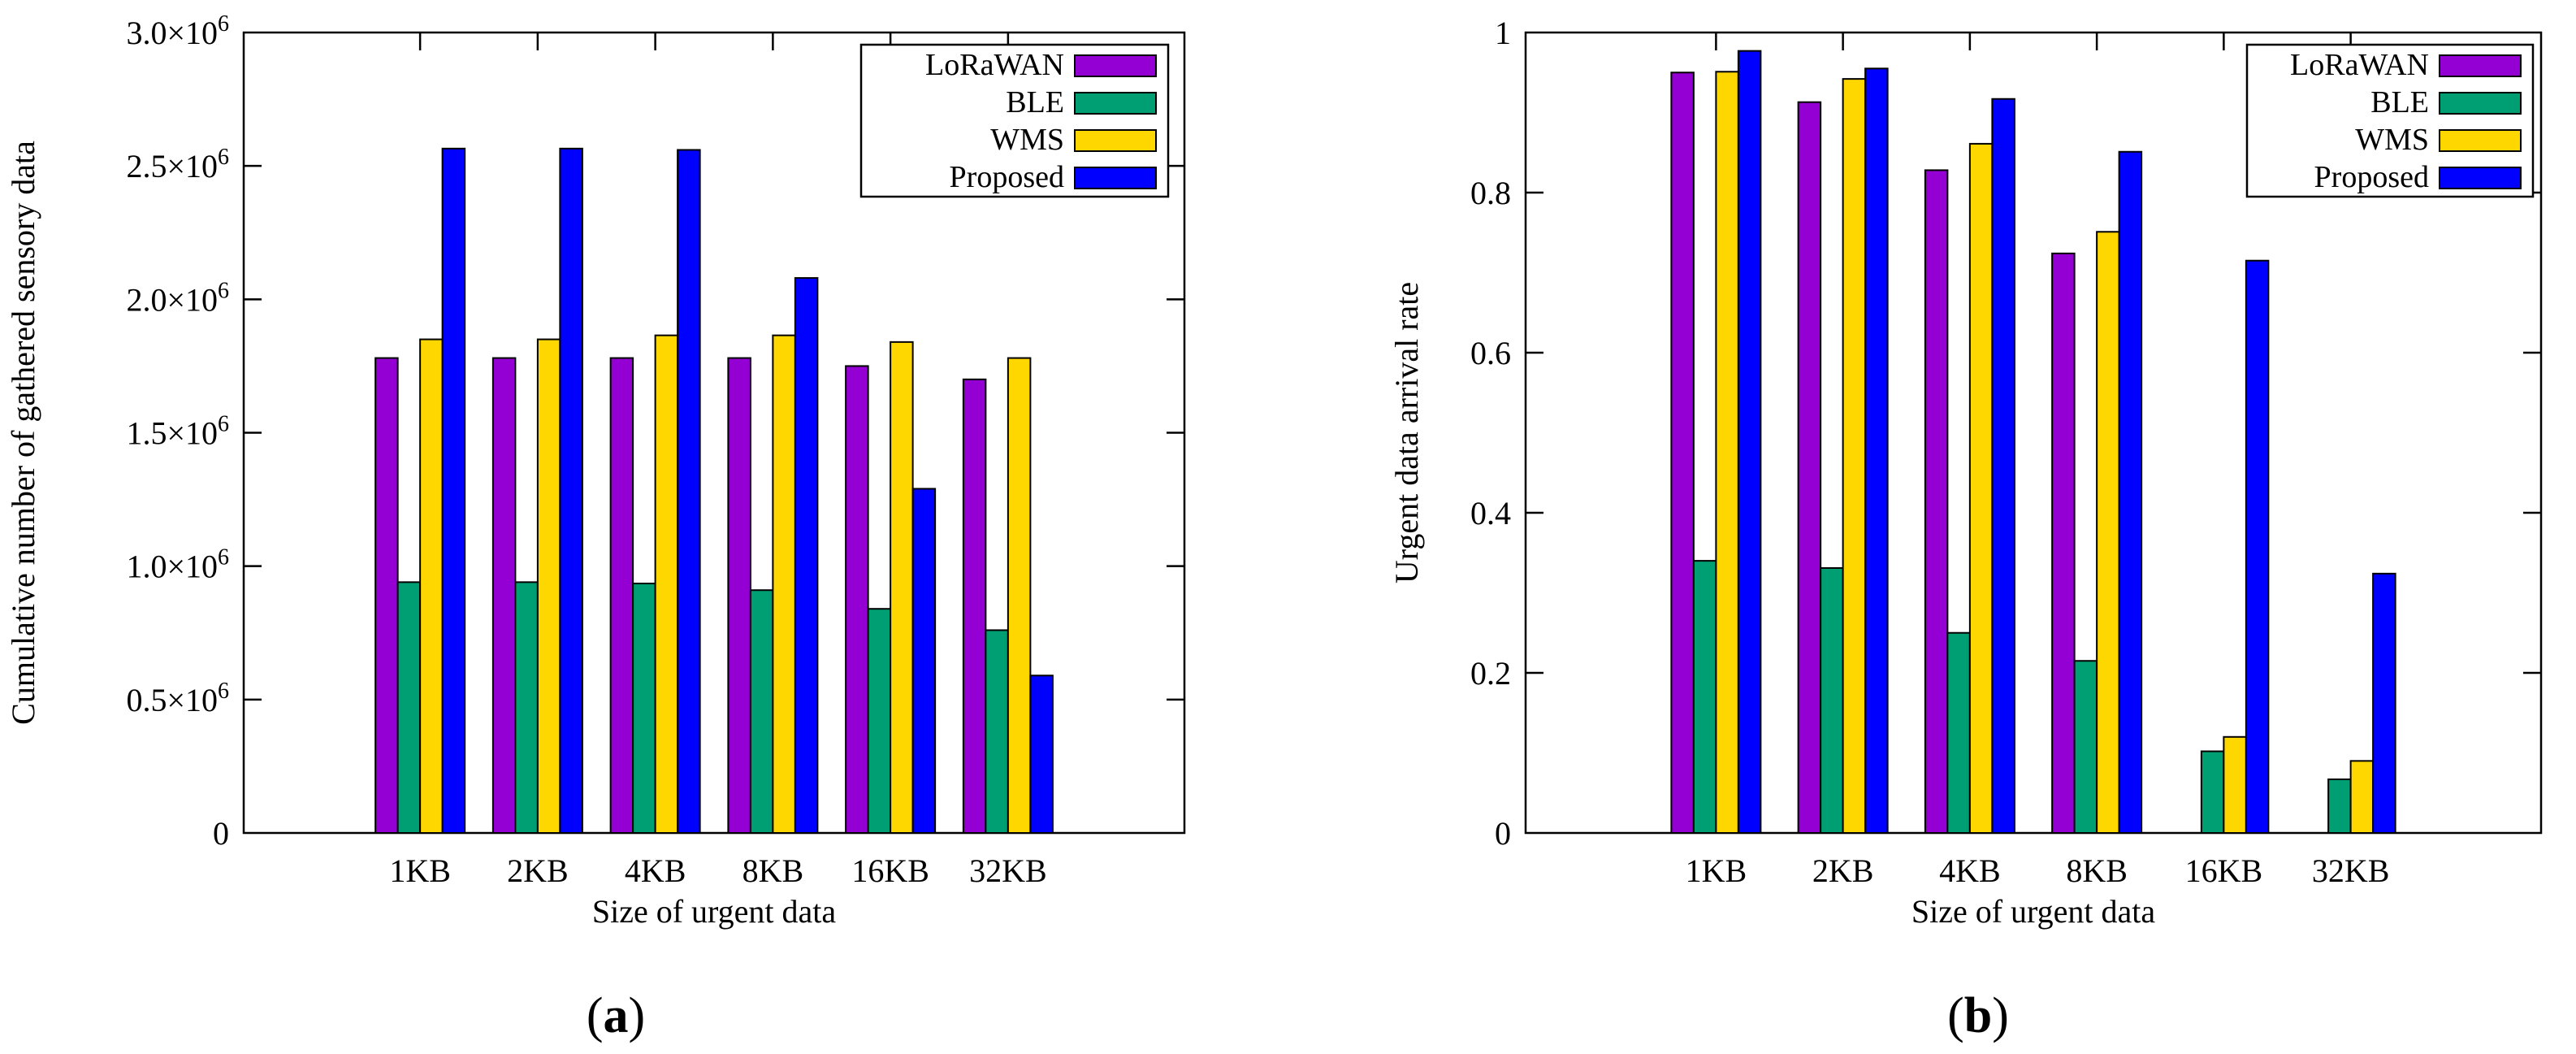 The height and width of the screenshot is (1054, 2576). Describe the element at coordinates (177, 565) in the screenshot. I see `y-tick-label: 1.0×10⁶` at that location.